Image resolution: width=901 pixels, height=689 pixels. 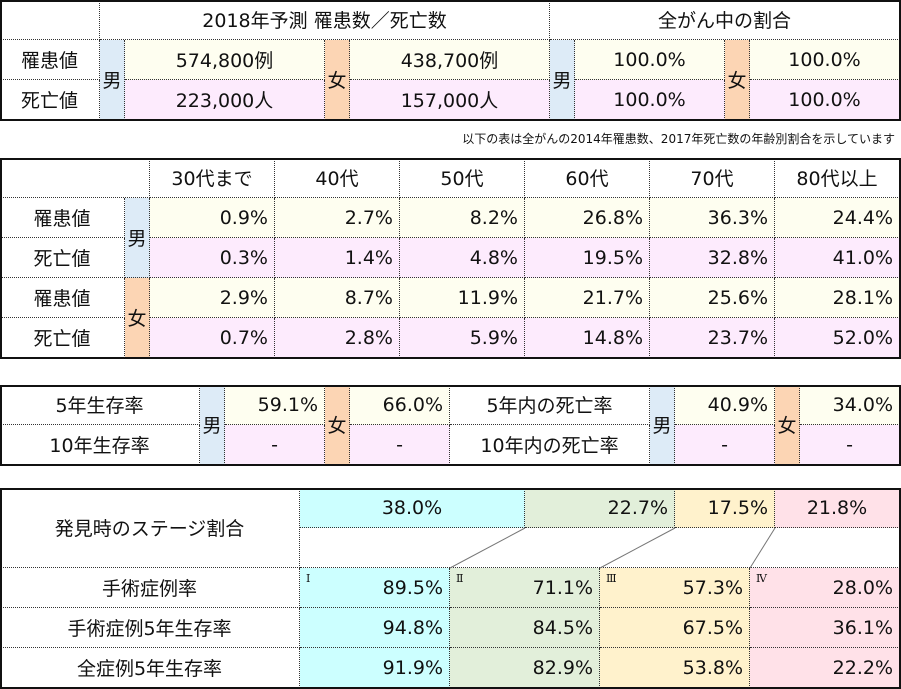 What do you see at coordinates (450, 60) in the screenshot?
I see `female-incidence: 438,700例` at bounding box center [450, 60].